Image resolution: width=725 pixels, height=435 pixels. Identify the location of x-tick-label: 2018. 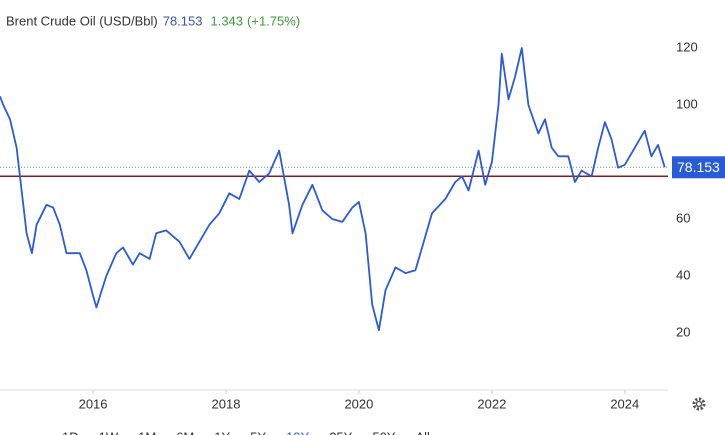
(226, 403).